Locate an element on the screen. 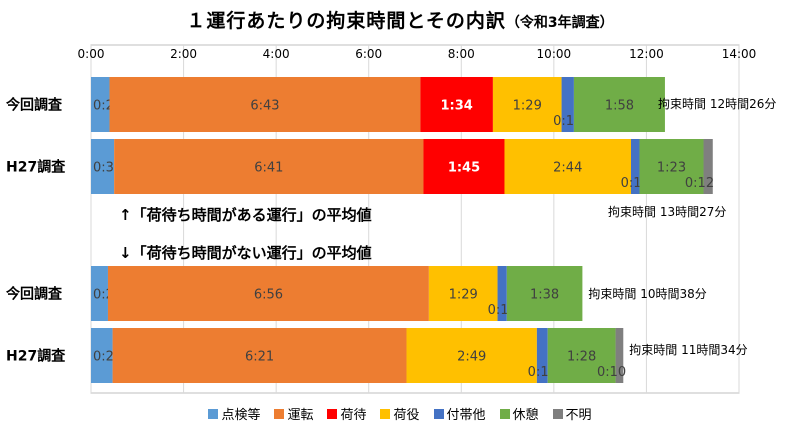  chart-legend: 点検等 運転 荷待 荷役 付帯他 休憩 不明 is located at coordinates (400, 413).